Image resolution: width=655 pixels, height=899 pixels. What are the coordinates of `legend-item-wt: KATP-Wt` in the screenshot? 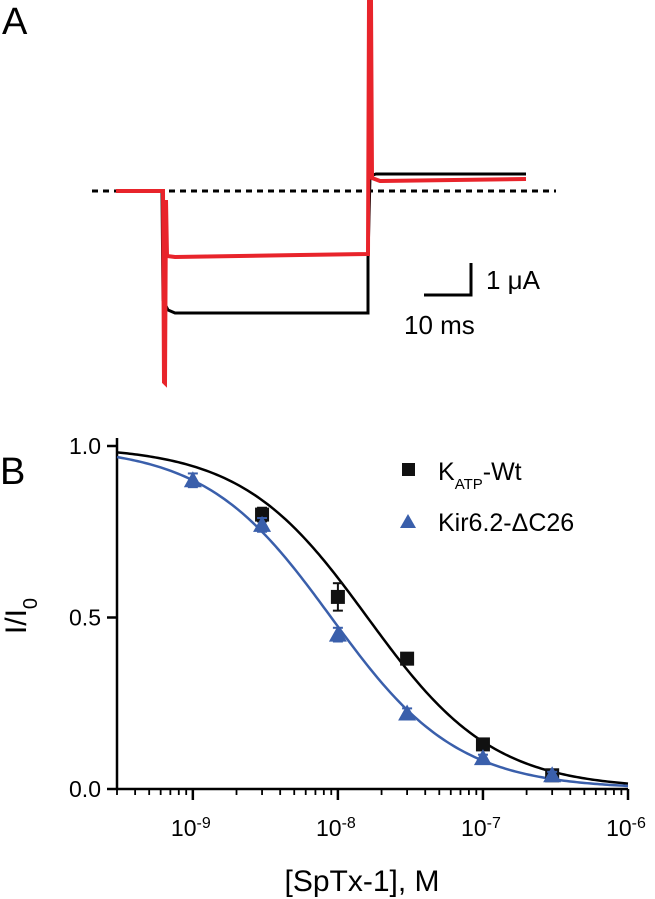 It's located at (462, 475).